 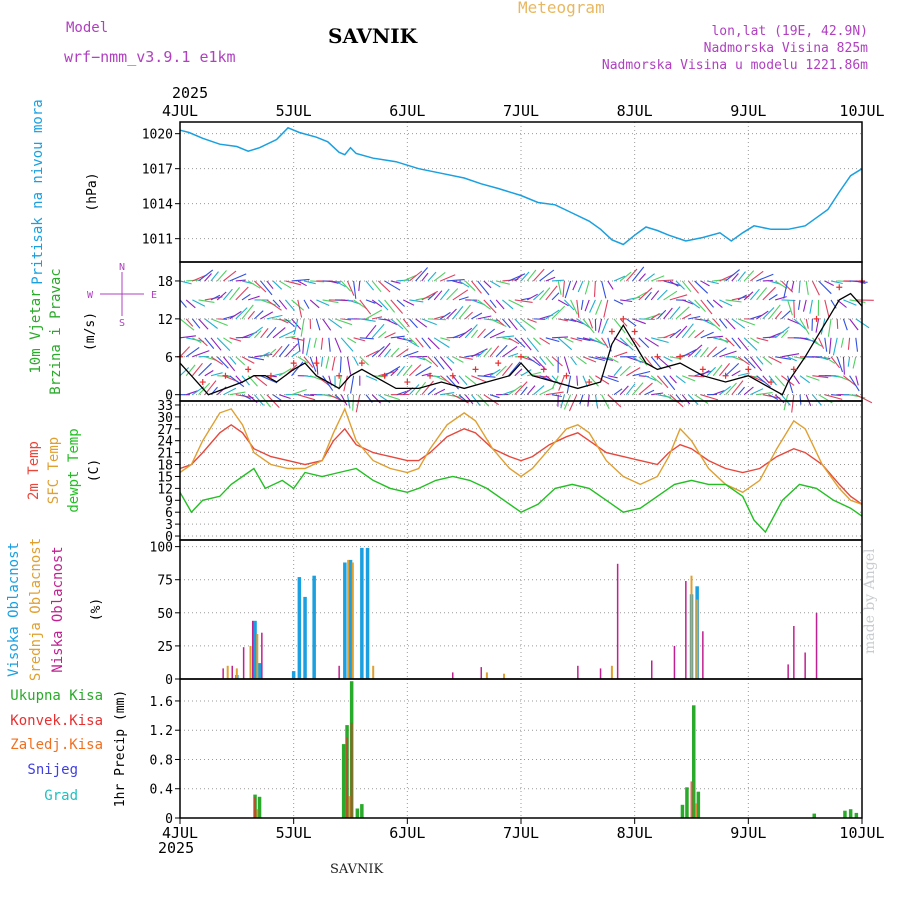 What do you see at coordinates (165, 614) in the screenshot?
I see `y-tick-label-cloud: 50` at bounding box center [165, 614].